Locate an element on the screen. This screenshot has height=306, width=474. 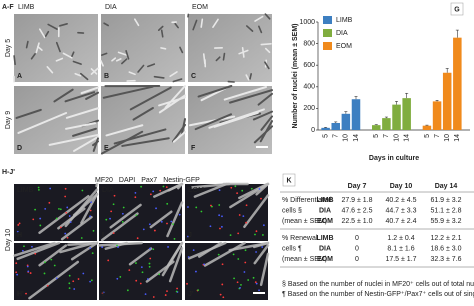
x-axis-label: Days in culture is located at coordinates (394, 158).